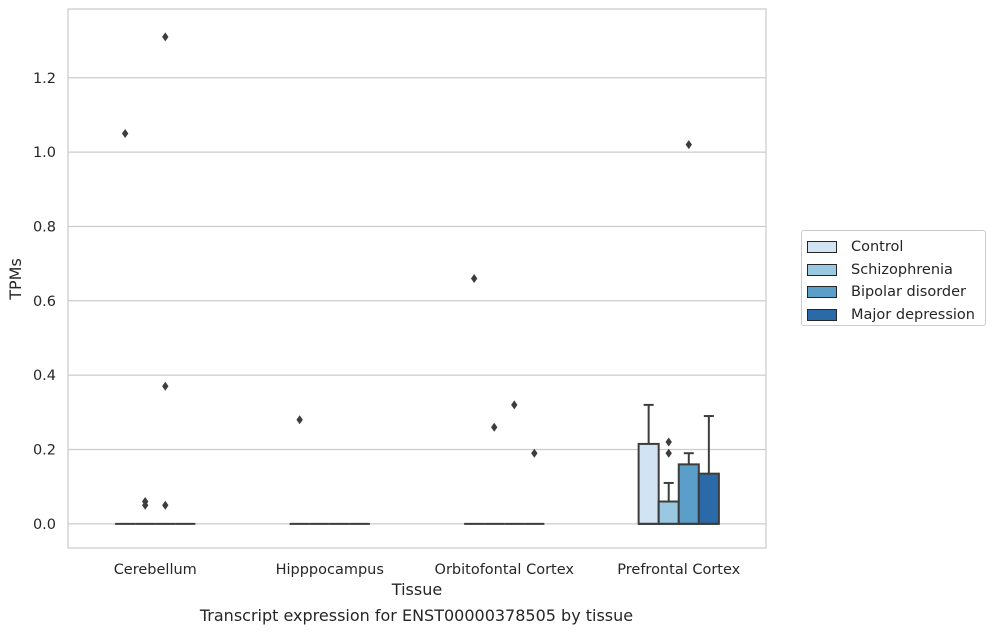 The width and height of the screenshot is (997, 634). Describe the element at coordinates (822, 292) in the screenshot. I see `legend-swatch-bipolar-disorder` at that location.